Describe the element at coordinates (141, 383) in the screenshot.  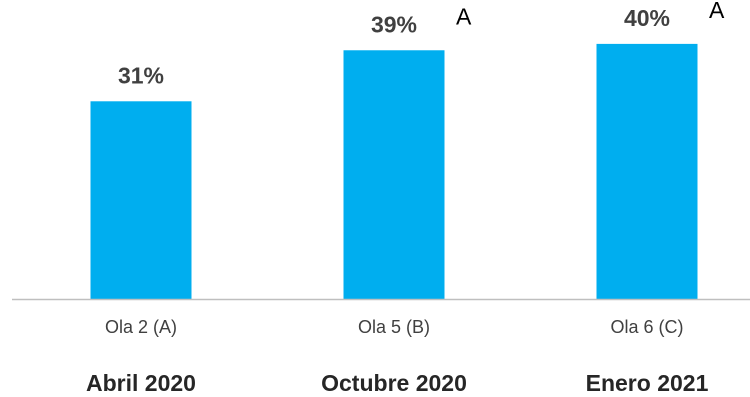
I see `period-label: Abril 2020` at that location.